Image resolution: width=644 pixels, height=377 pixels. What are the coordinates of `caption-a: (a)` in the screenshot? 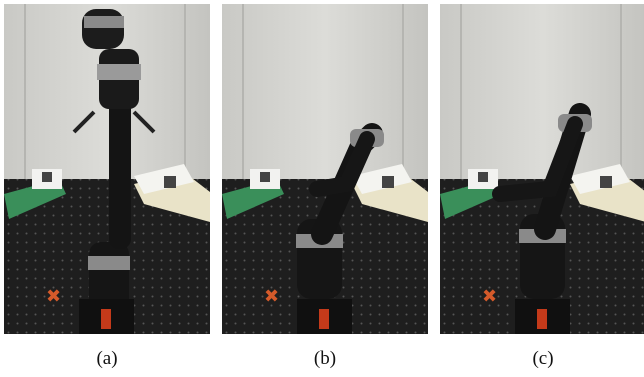 It's located at (107, 358).